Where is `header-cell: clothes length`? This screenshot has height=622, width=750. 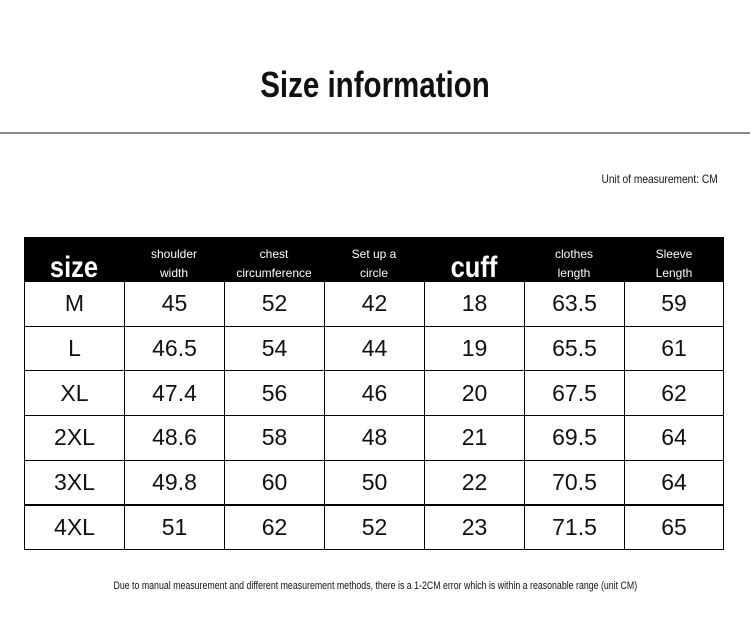 header-cell: clothes length is located at coordinates (574, 259).